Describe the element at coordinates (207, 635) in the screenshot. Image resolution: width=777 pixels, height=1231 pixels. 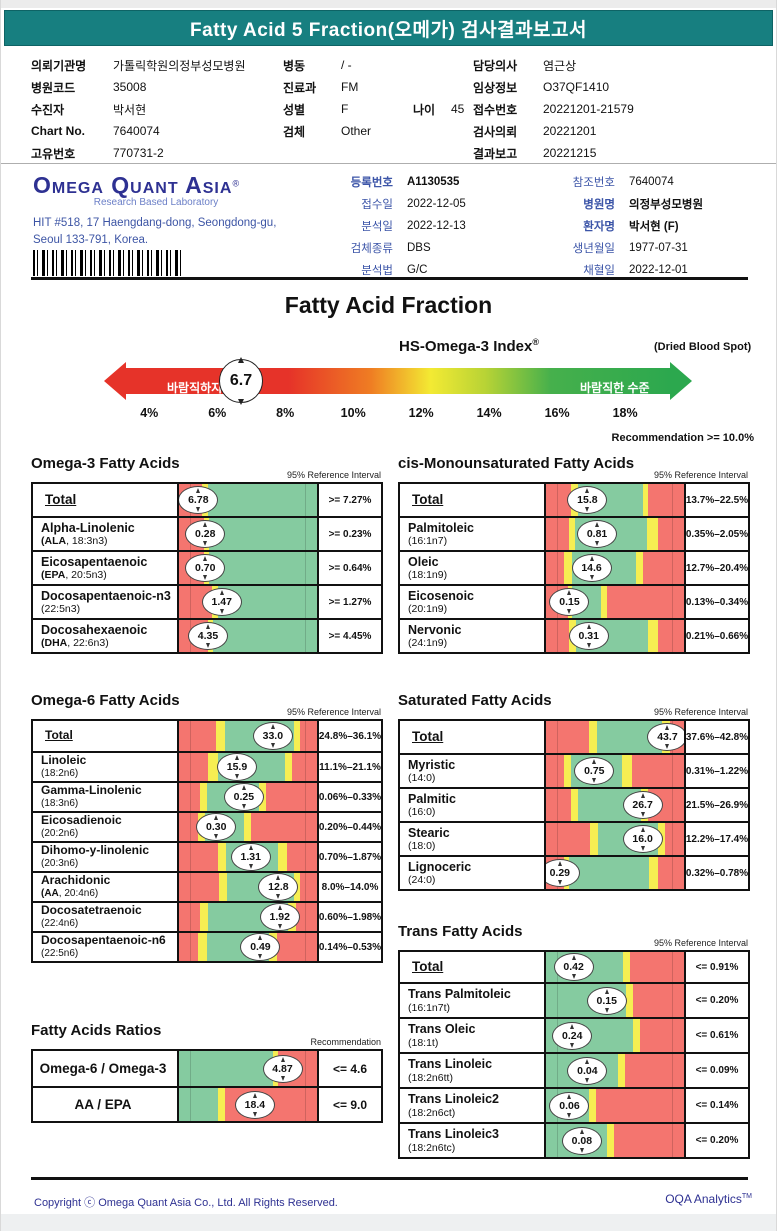
I see `table-row: Docosahexaenoic (DHA, 22:6n3) 4.35 >= 4.45%` at that location.